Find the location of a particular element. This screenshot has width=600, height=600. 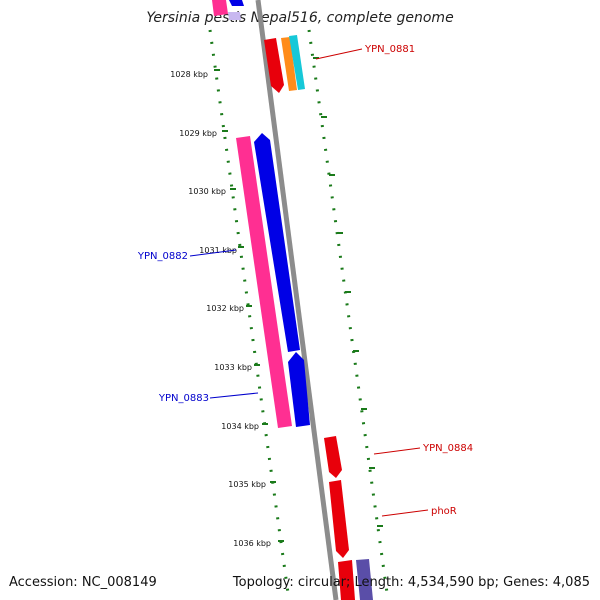

gene-label-ypn0882: YPN_0882 is located at coordinates (162, 256).